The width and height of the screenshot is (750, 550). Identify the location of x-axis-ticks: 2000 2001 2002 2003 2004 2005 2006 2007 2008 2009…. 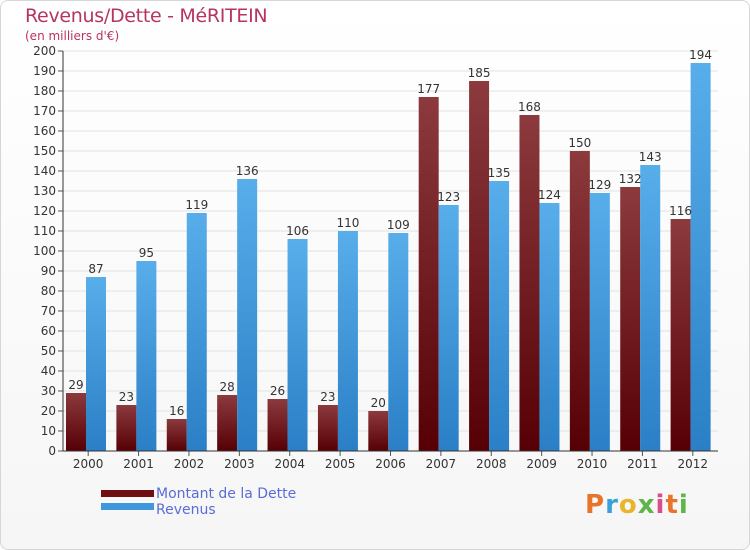
(390, 461).